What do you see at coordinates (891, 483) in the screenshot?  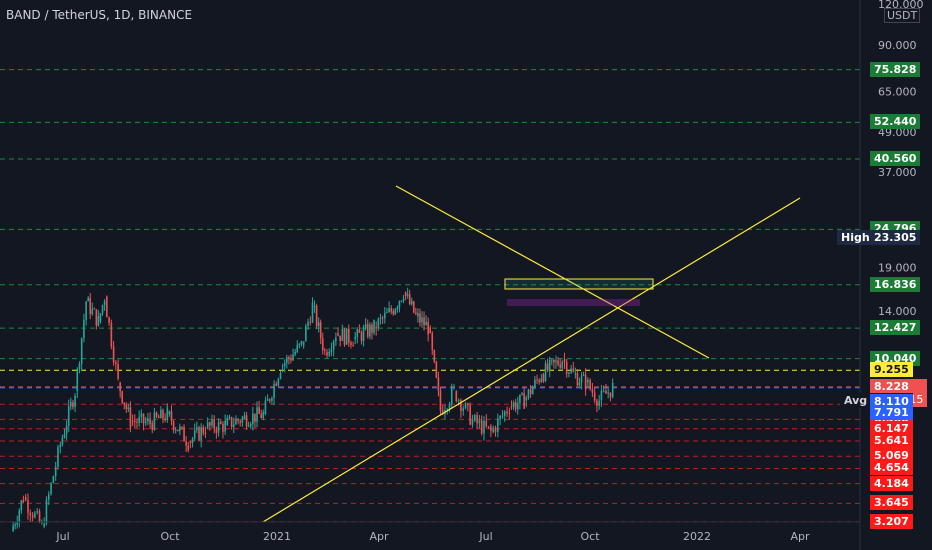 I see `red-level-tag: 4.184` at bounding box center [891, 483].